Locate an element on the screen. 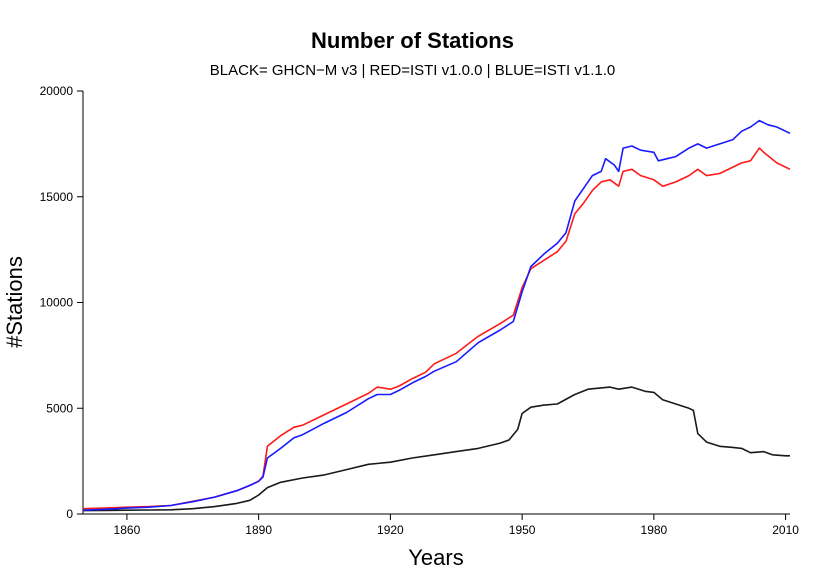  y-tick-label: 5000 is located at coordinates (59, 408).